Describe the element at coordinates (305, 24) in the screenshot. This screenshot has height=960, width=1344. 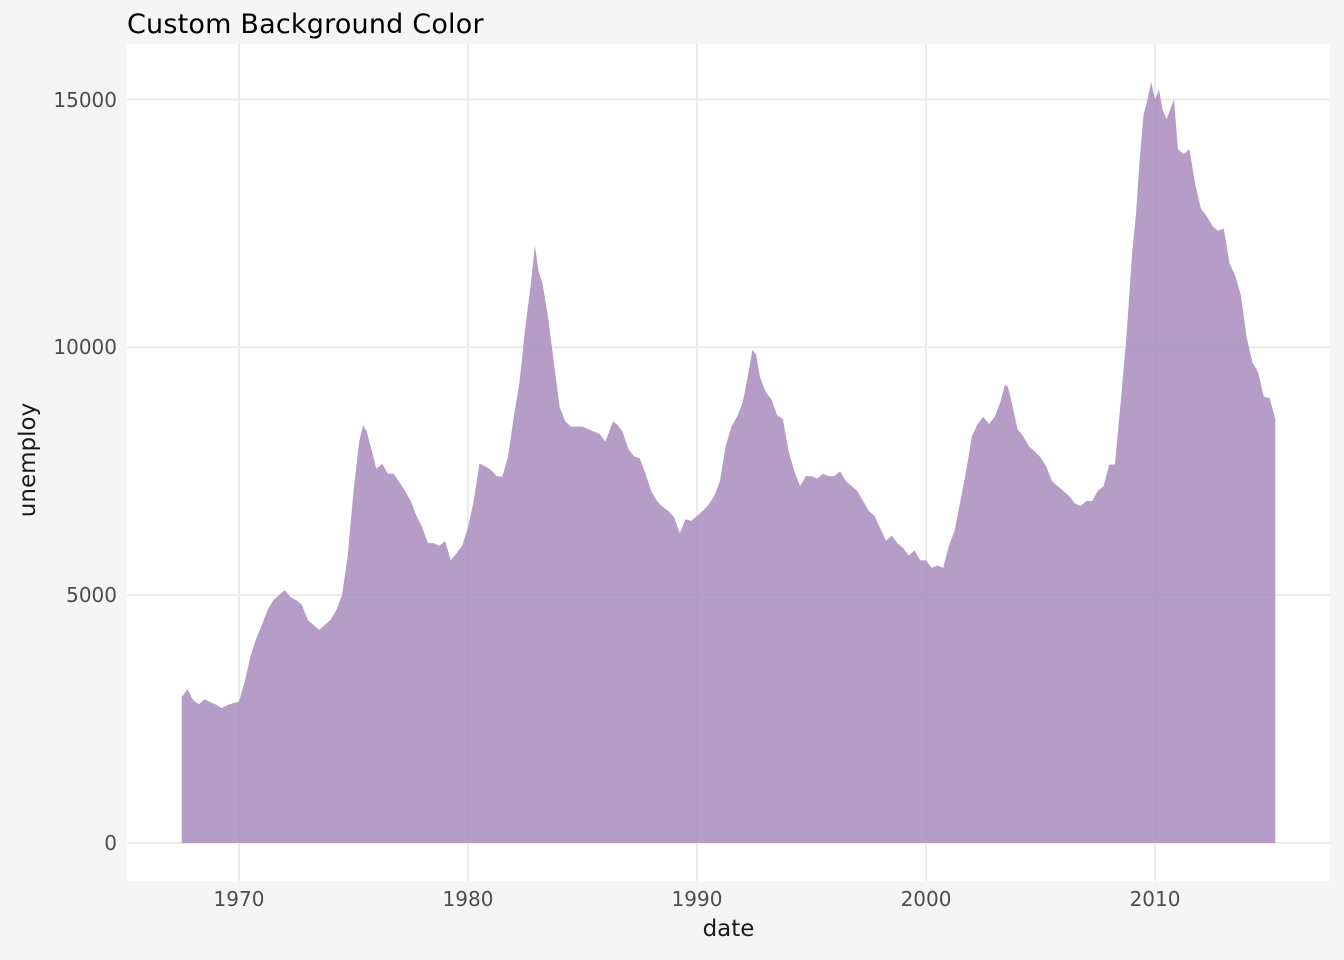
I see `chart-title: Custom Background Color` at that location.